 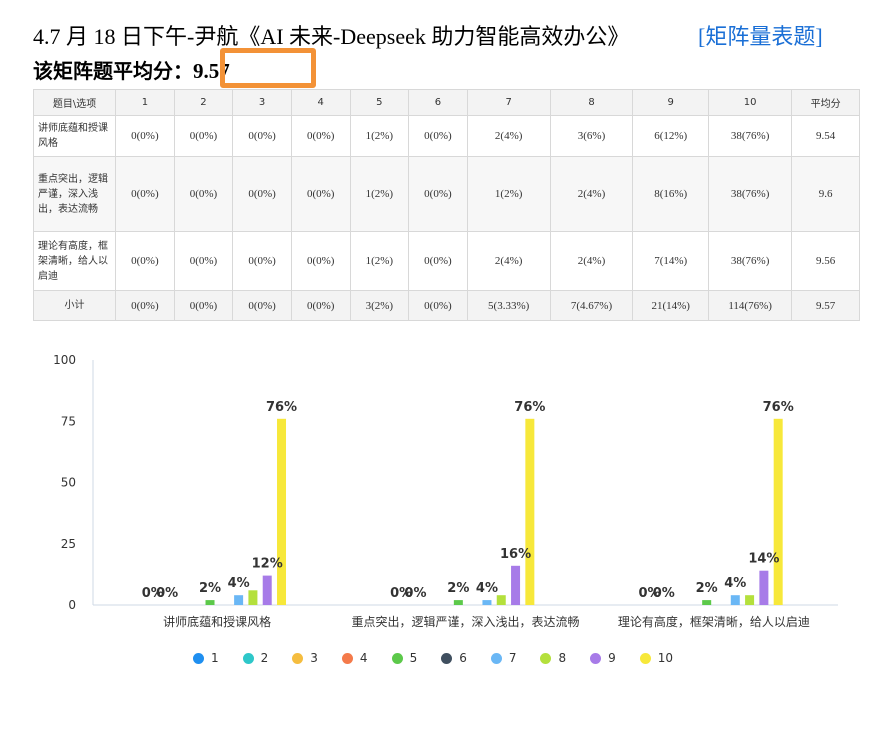 What do you see at coordinates (215, 658) in the screenshot?
I see `legend-label: 1` at bounding box center [215, 658].